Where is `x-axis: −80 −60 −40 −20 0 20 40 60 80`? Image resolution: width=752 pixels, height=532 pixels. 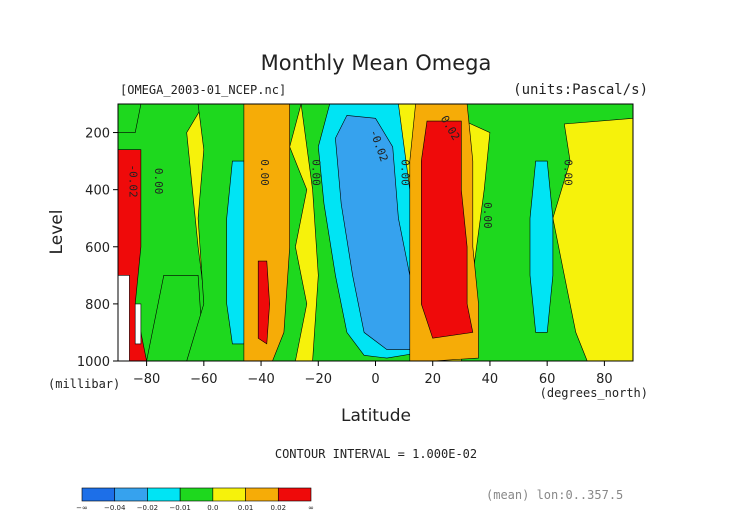
x-axis: −80 −60 −40 −20 0 20 40 60 80 is located at coordinates (373, 374).